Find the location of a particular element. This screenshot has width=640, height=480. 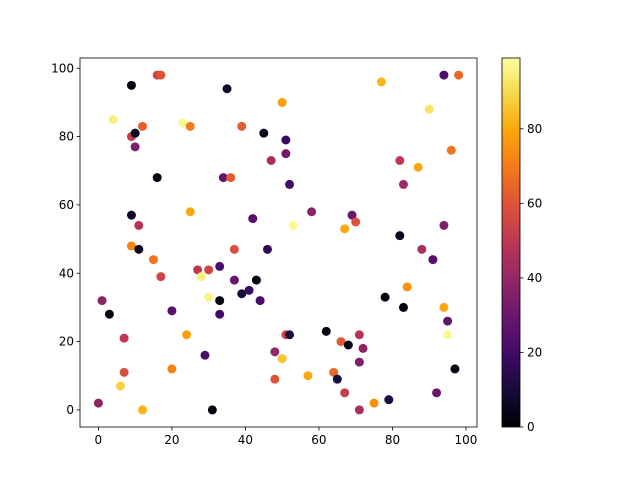

y-tick-label: 0 is located at coordinates (70, 410).